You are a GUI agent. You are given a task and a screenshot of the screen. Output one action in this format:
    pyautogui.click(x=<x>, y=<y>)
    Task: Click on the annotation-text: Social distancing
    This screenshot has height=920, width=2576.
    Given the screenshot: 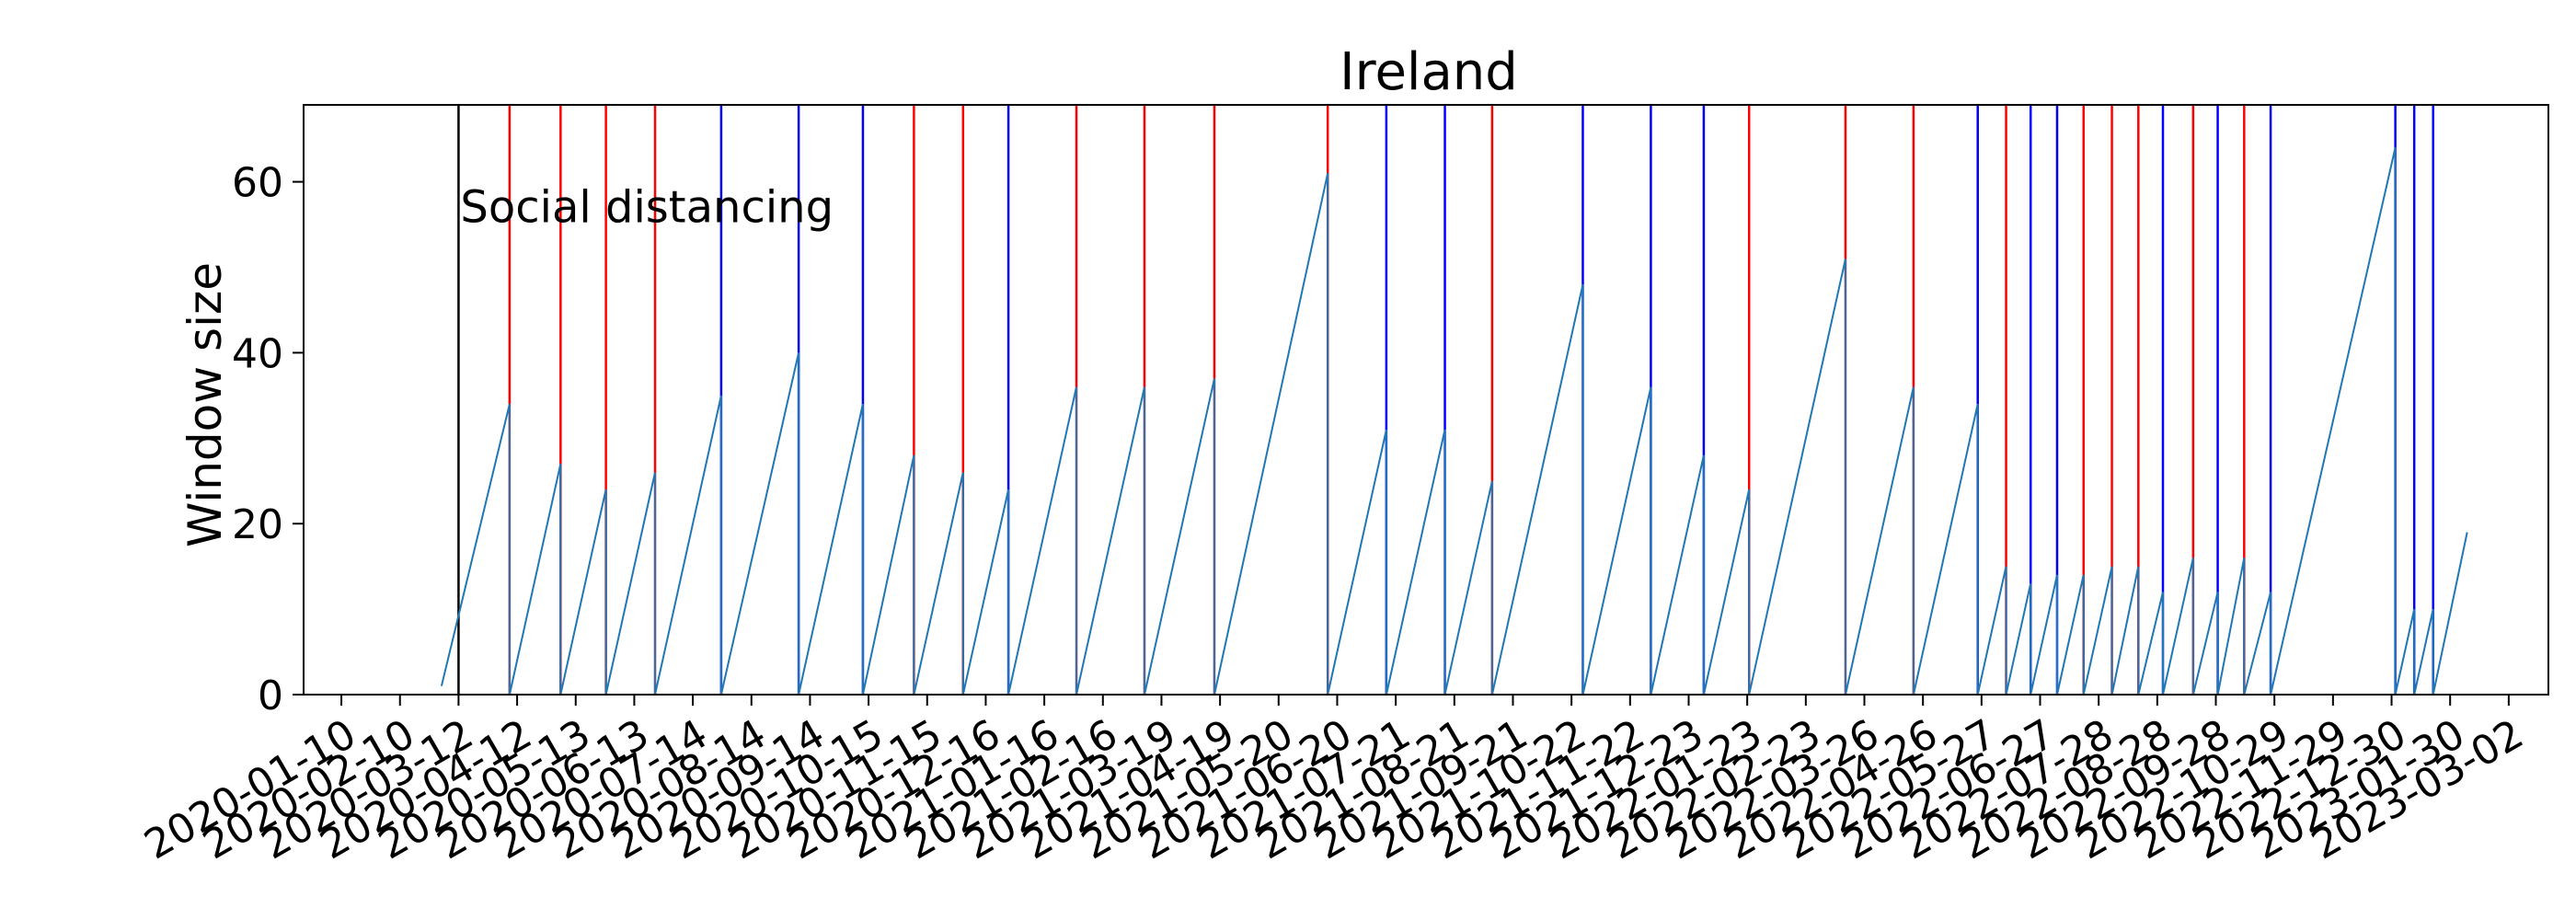 What is the action you would take?
    pyautogui.click(x=647, y=207)
    